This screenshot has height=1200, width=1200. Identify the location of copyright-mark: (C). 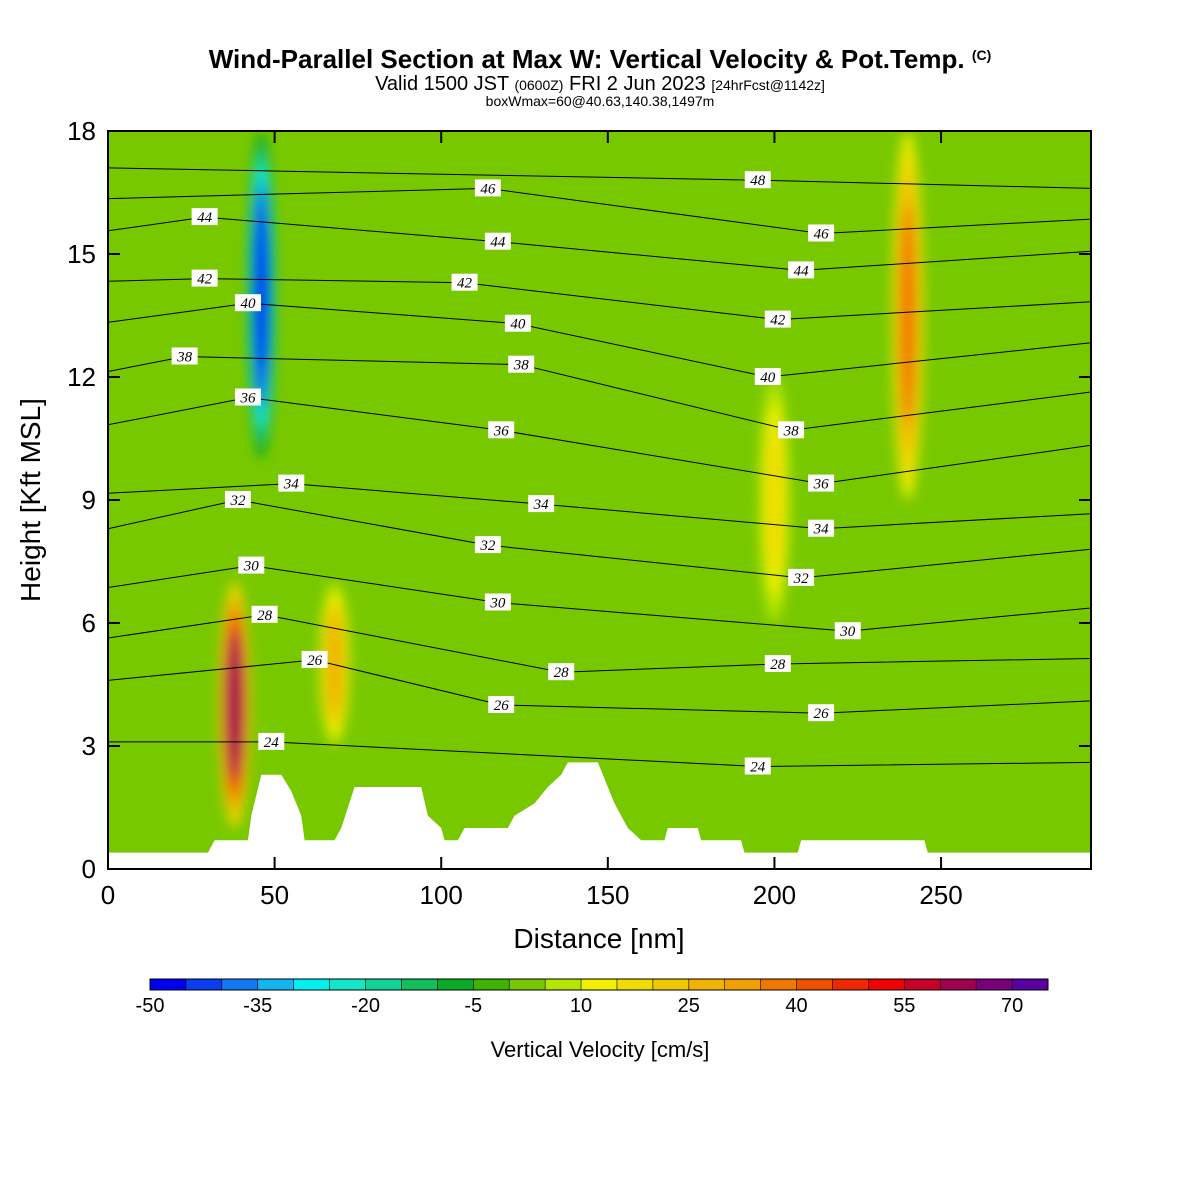
(981, 55).